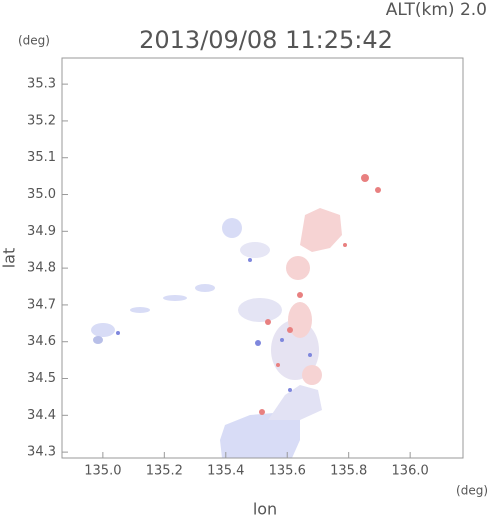 The image size is (491, 521). Describe the element at coordinates (41, 268) in the screenshot. I see `y-tick-label: 34.8` at that location.